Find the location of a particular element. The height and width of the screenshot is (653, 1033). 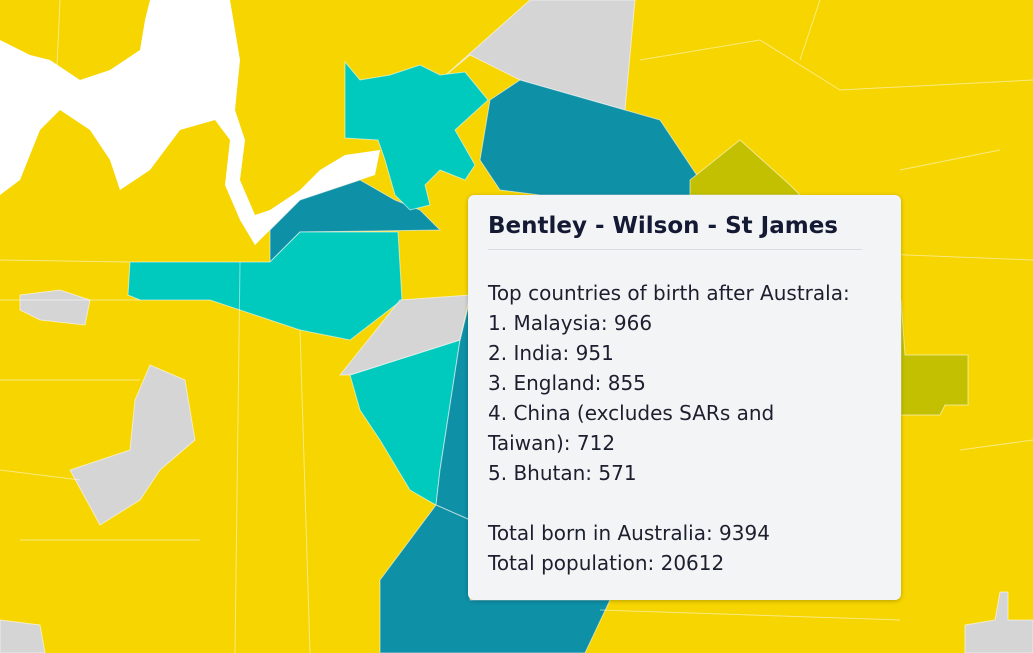

river is located at coordinates (190, 122).